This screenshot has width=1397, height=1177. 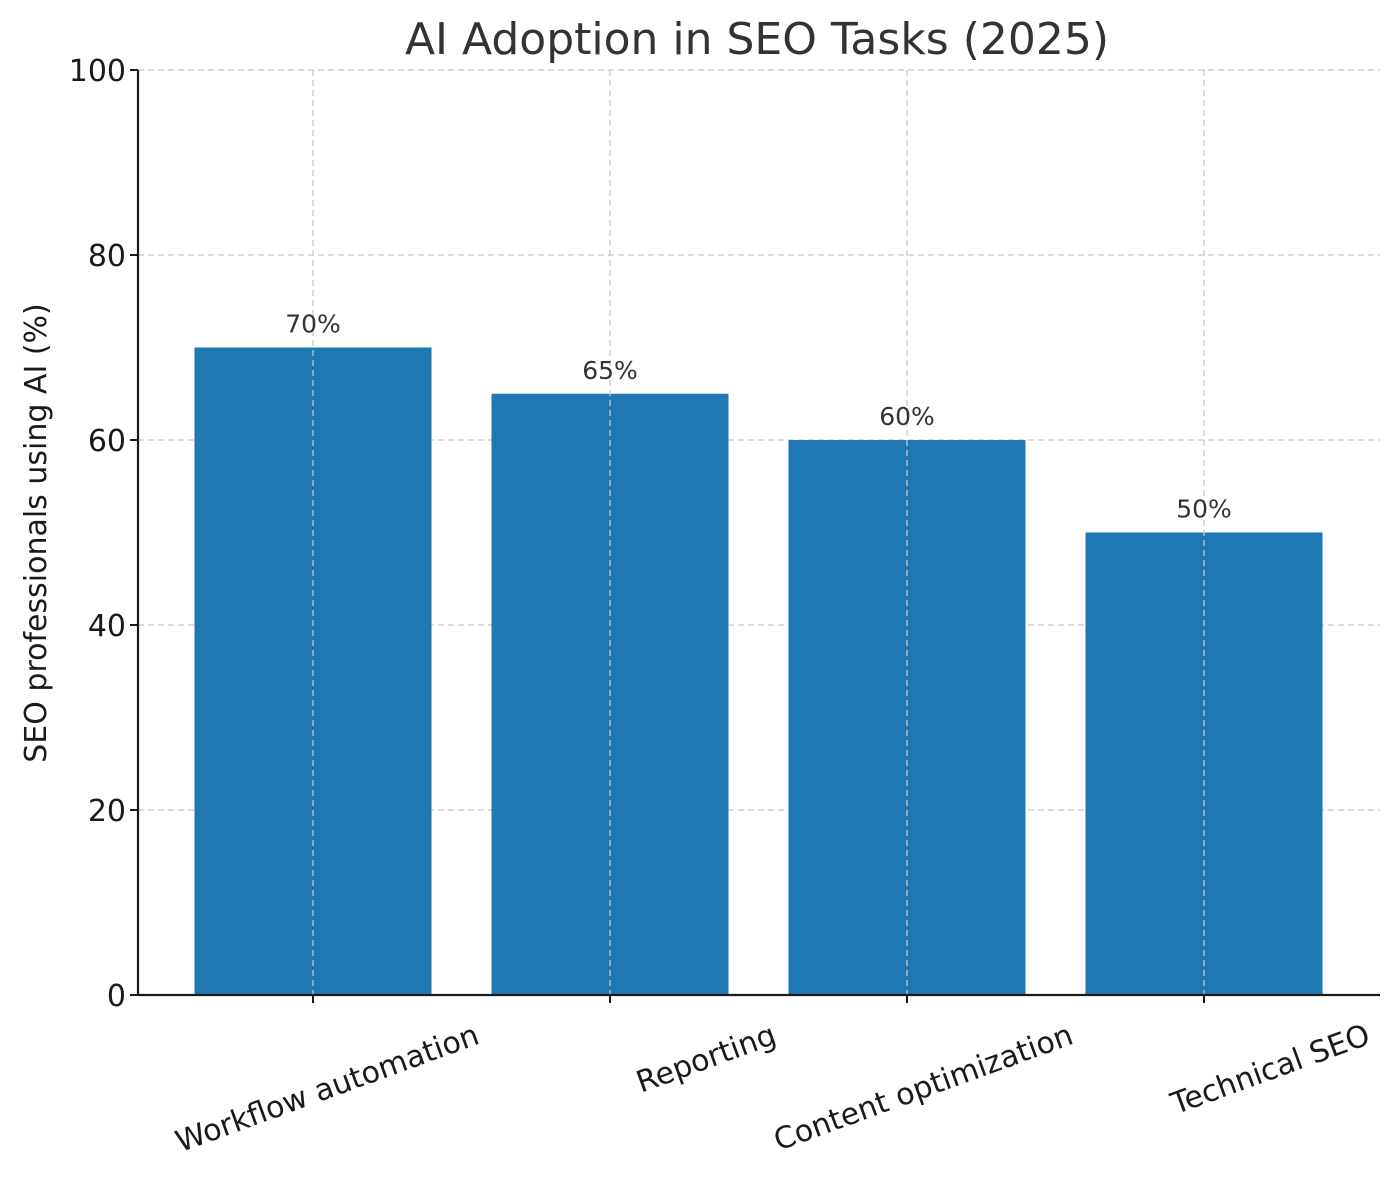 I want to click on x-category-label: Technical SEO, so click(x=1270, y=1070).